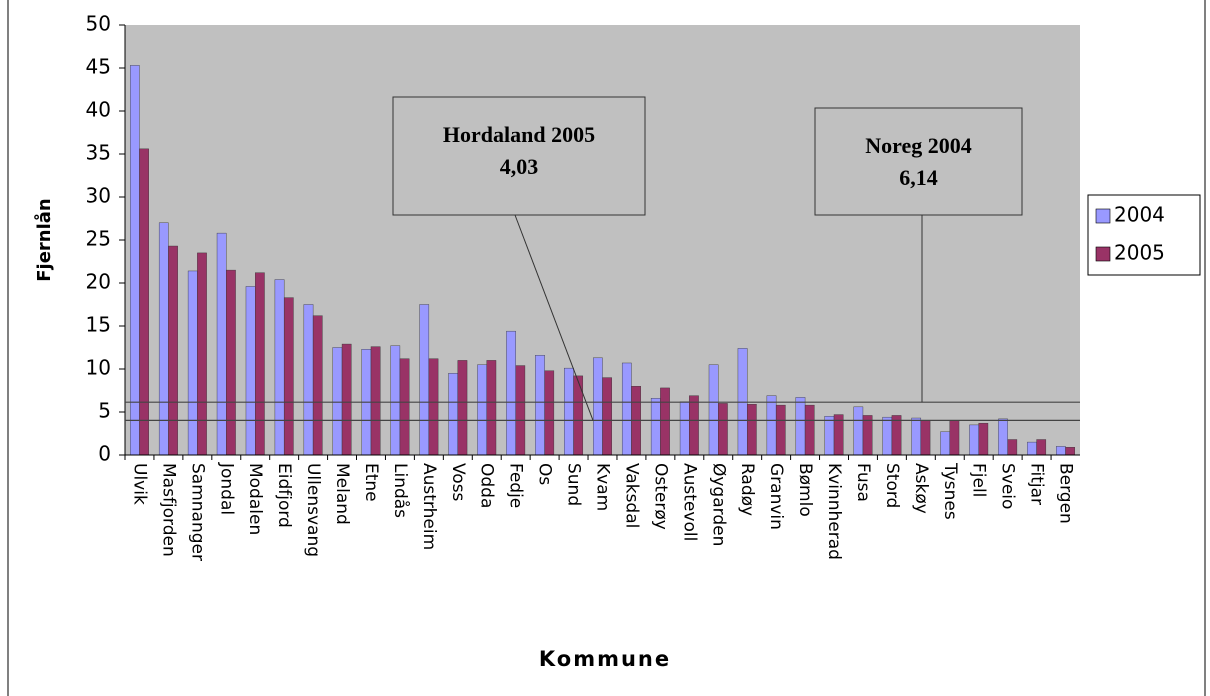 The height and width of the screenshot is (696, 1210). Describe the element at coordinates (718, 504) in the screenshot. I see `x-tick-label: Øygarden` at that location.